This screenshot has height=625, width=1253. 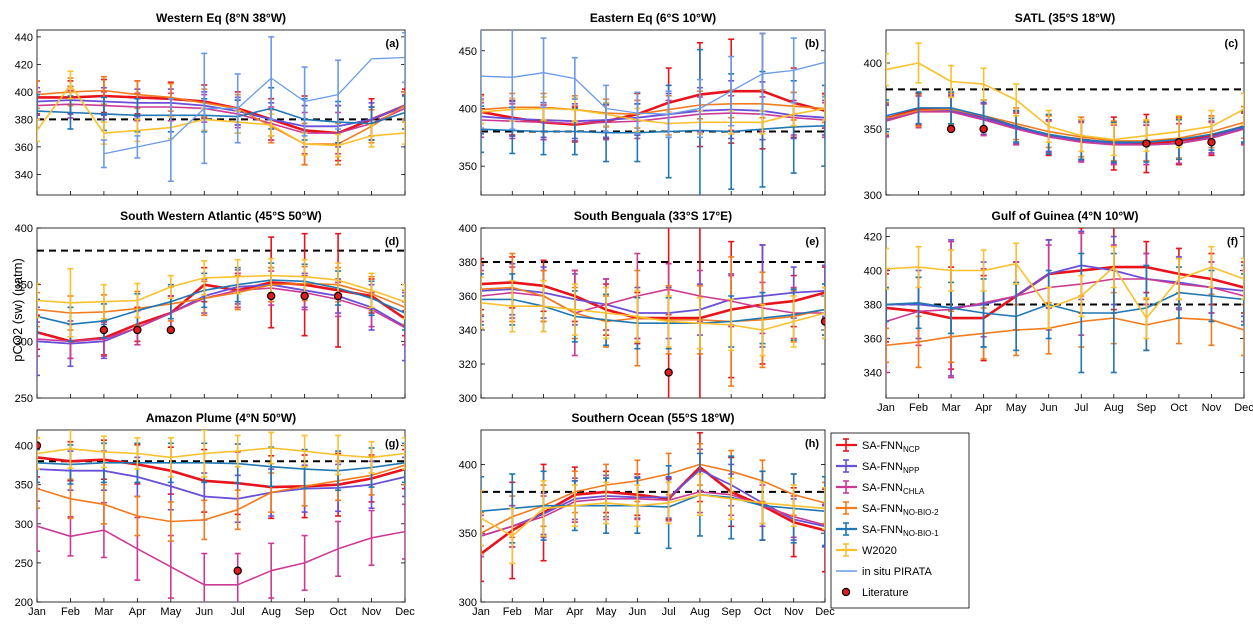 What do you see at coordinates (221, 216) in the screenshot?
I see `panel-title: South Western Atlantic (45°S 50°W)` at bounding box center [221, 216].